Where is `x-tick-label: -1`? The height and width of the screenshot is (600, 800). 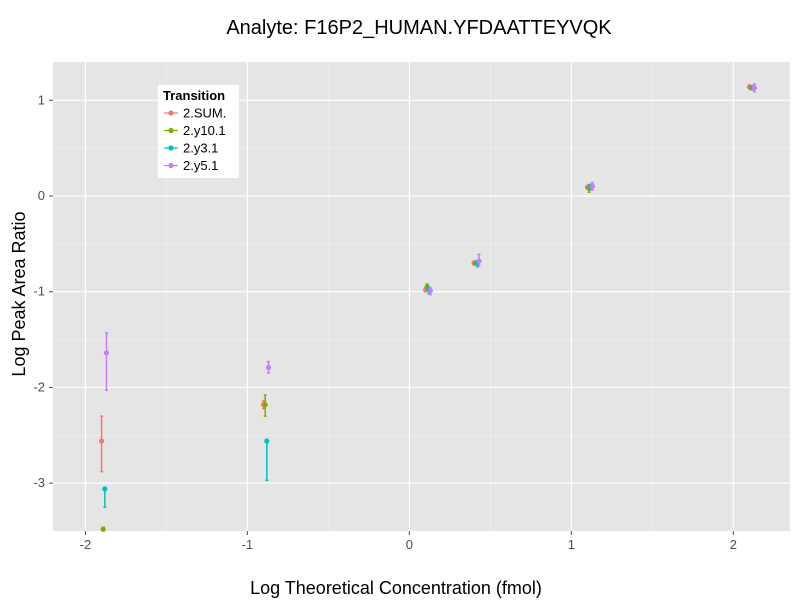
x-tick-label: -1 is located at coordinates (248, 544).